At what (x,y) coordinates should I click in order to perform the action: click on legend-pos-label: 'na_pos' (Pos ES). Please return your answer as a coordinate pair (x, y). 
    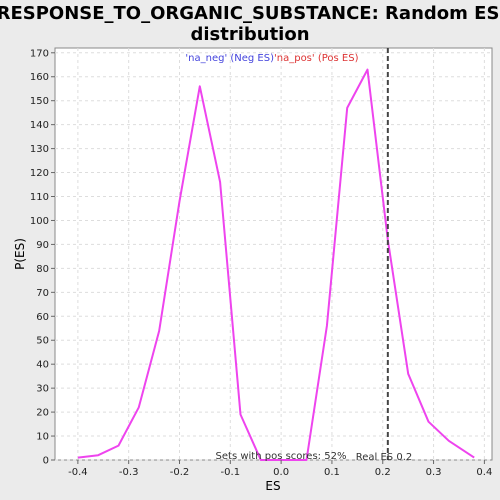
    Looking at the image, I should click on (316, 58).